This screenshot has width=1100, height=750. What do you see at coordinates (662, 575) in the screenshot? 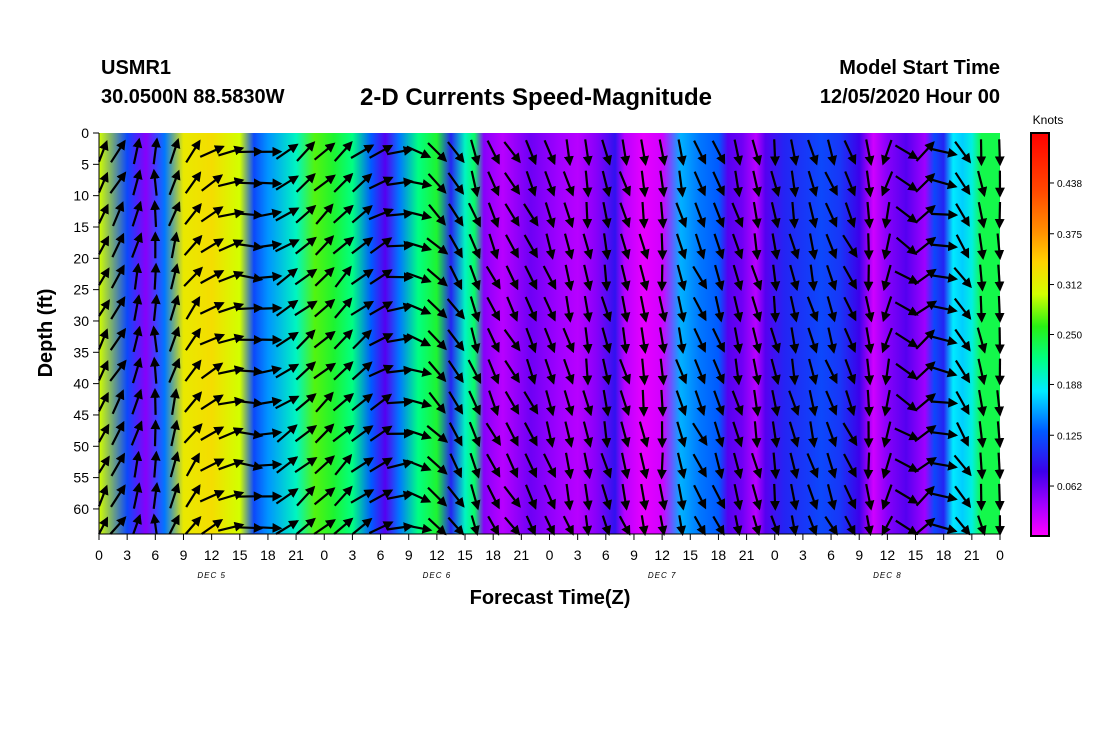
I see `day-label: DEC 7` at bounding box center [662, 575].